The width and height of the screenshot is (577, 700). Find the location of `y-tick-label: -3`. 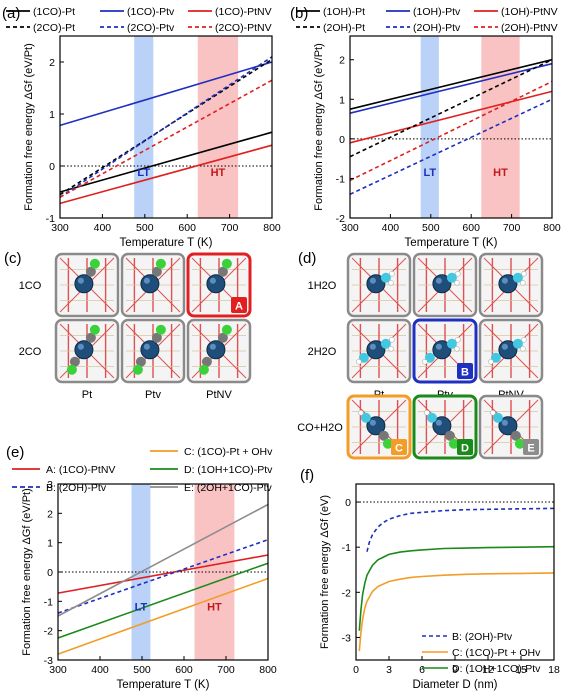

y-tick-label: -3 is located at coordinates (346, 638).